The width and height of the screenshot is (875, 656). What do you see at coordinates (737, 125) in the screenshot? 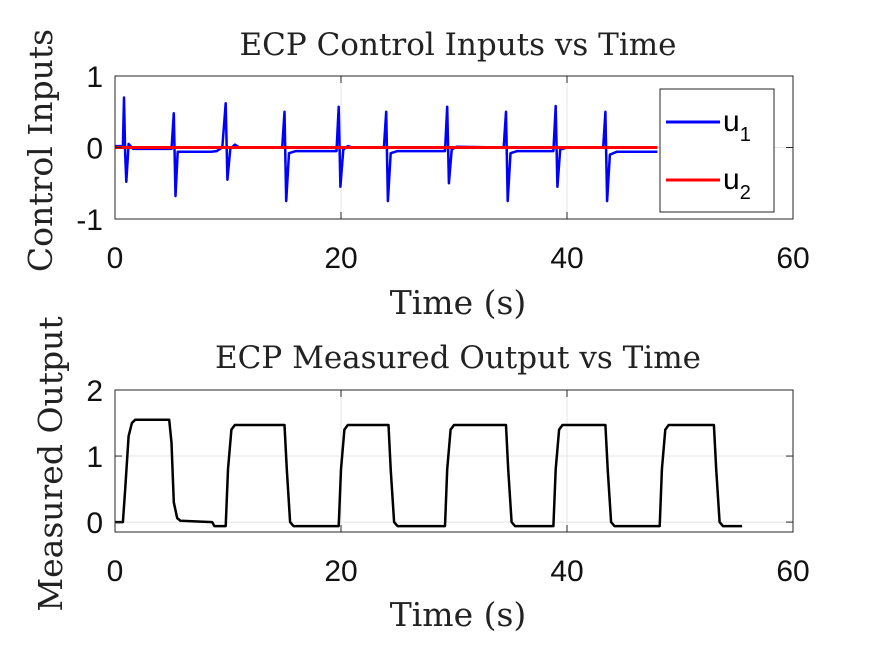
I see `legend-label-1: u1` at bounding box center [737, 125].